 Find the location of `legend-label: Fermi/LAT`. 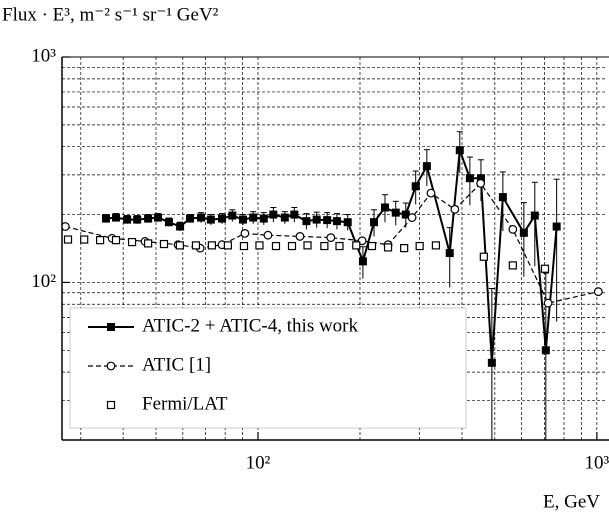

legend-label: Fermi/LAT is located at coordinates (185, 403).